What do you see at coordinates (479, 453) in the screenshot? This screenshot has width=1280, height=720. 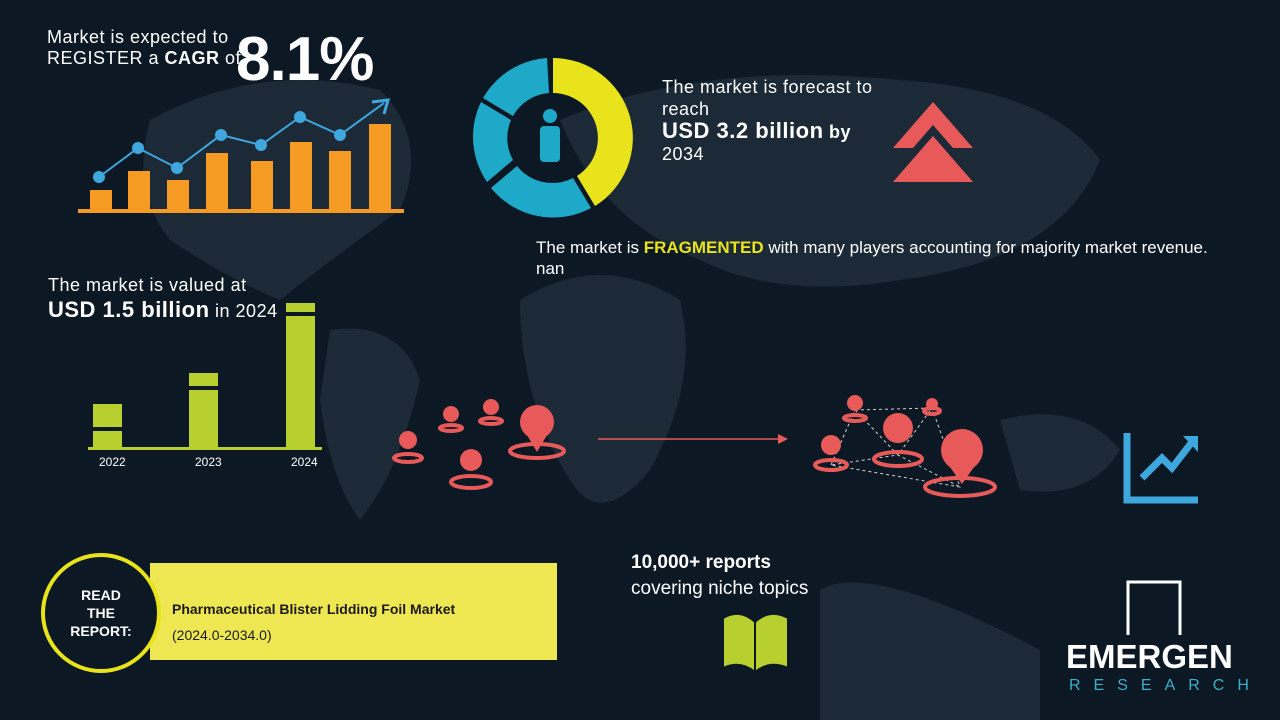 I see `location-pins-left` at bounding box center [479, 453].